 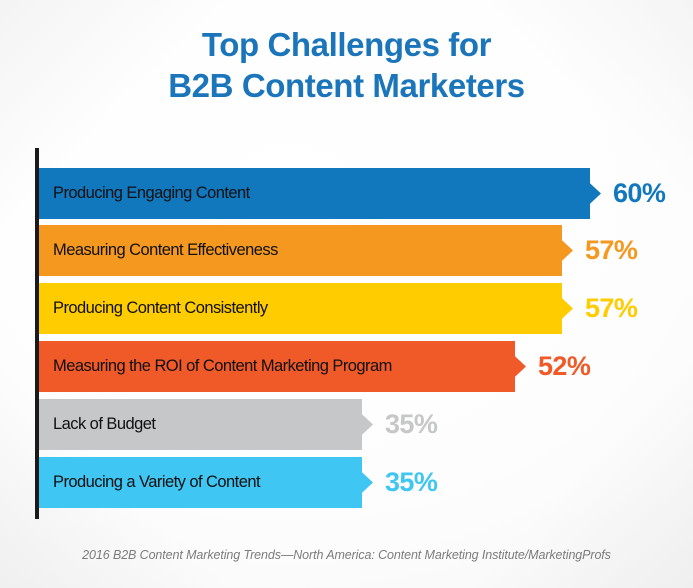 What do you see at coordinates (157, 482) in the screenshot?
I see `bar-label: Producing a Variety of Content` at bounding box center [157, 482].